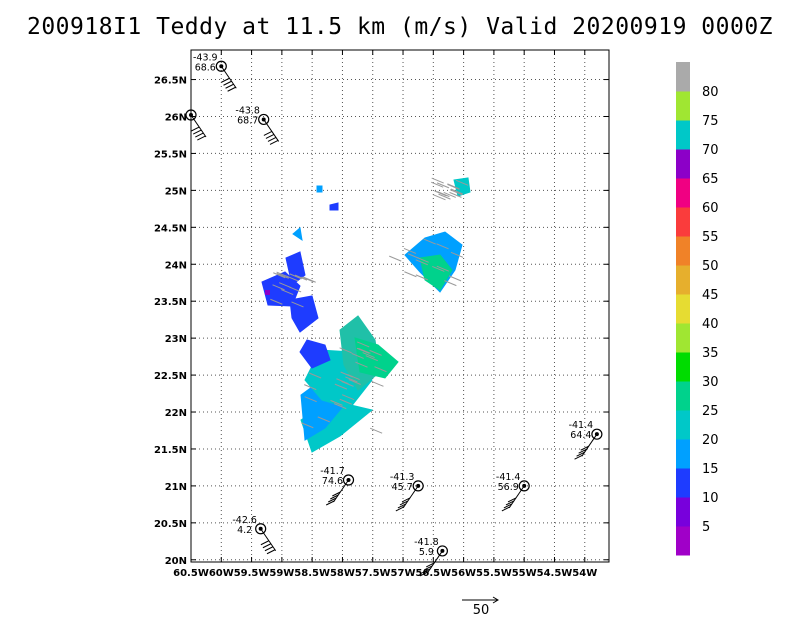  Describe the element at coordinates (176, 487) in the screenshot. I see `y-tick-label: 21N` at that location.